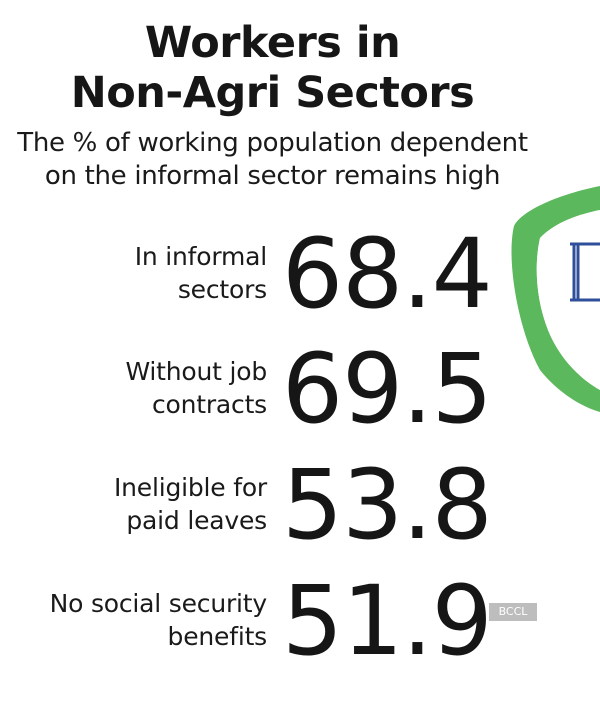 This screenshot has height=707, width=600. What do you see at coordinates (272, 176) in the screenshot?
I see `subtitle-line-2: on the informal sector remains high` at bounding box center [272, 176].